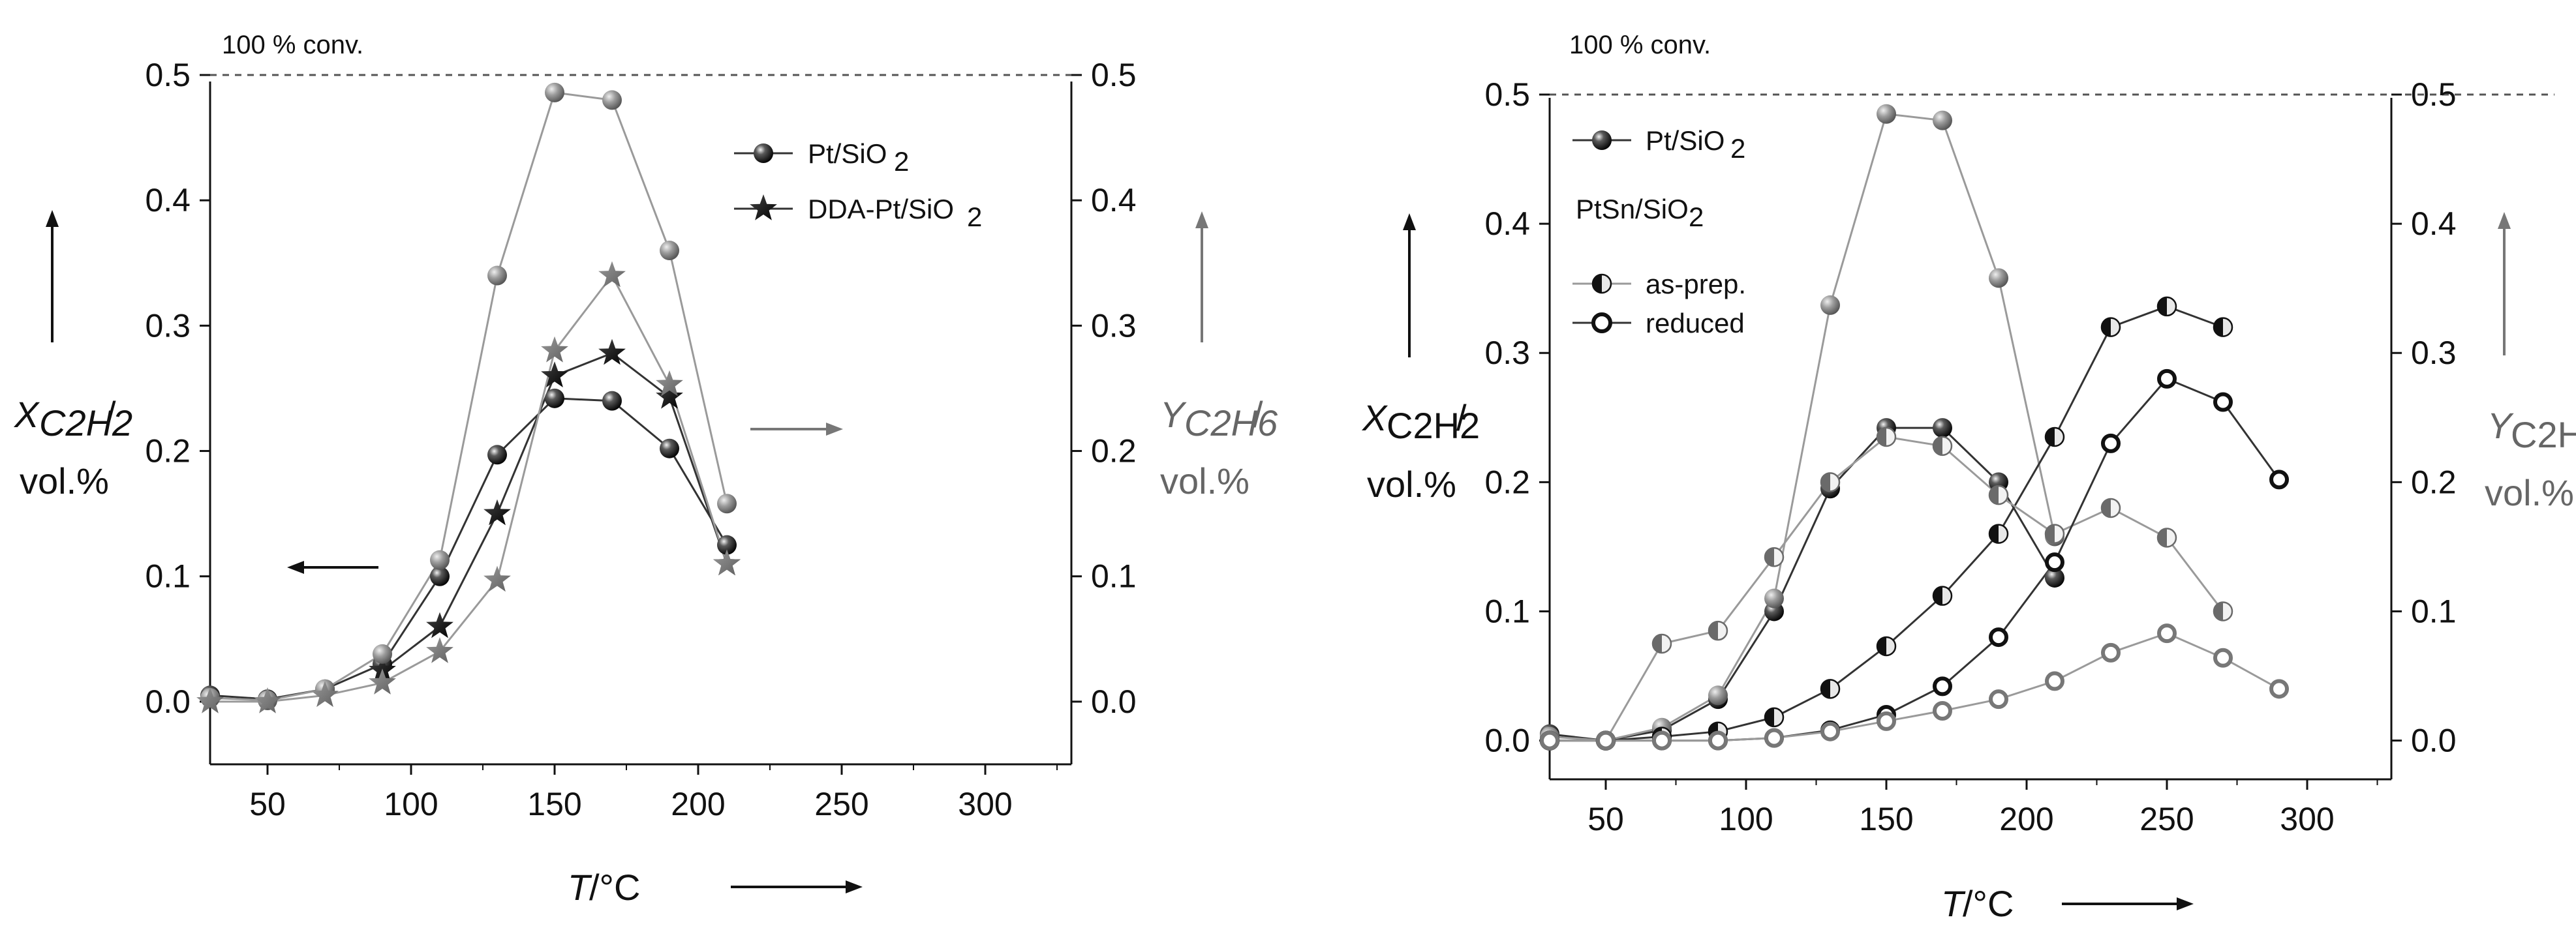 The height and width of the screenshot is (943, 2576). What do you see at coordinates (2026, 819) in the screenshot?
I see `x-tick-label: 200` at bounding box center [2026, 819].